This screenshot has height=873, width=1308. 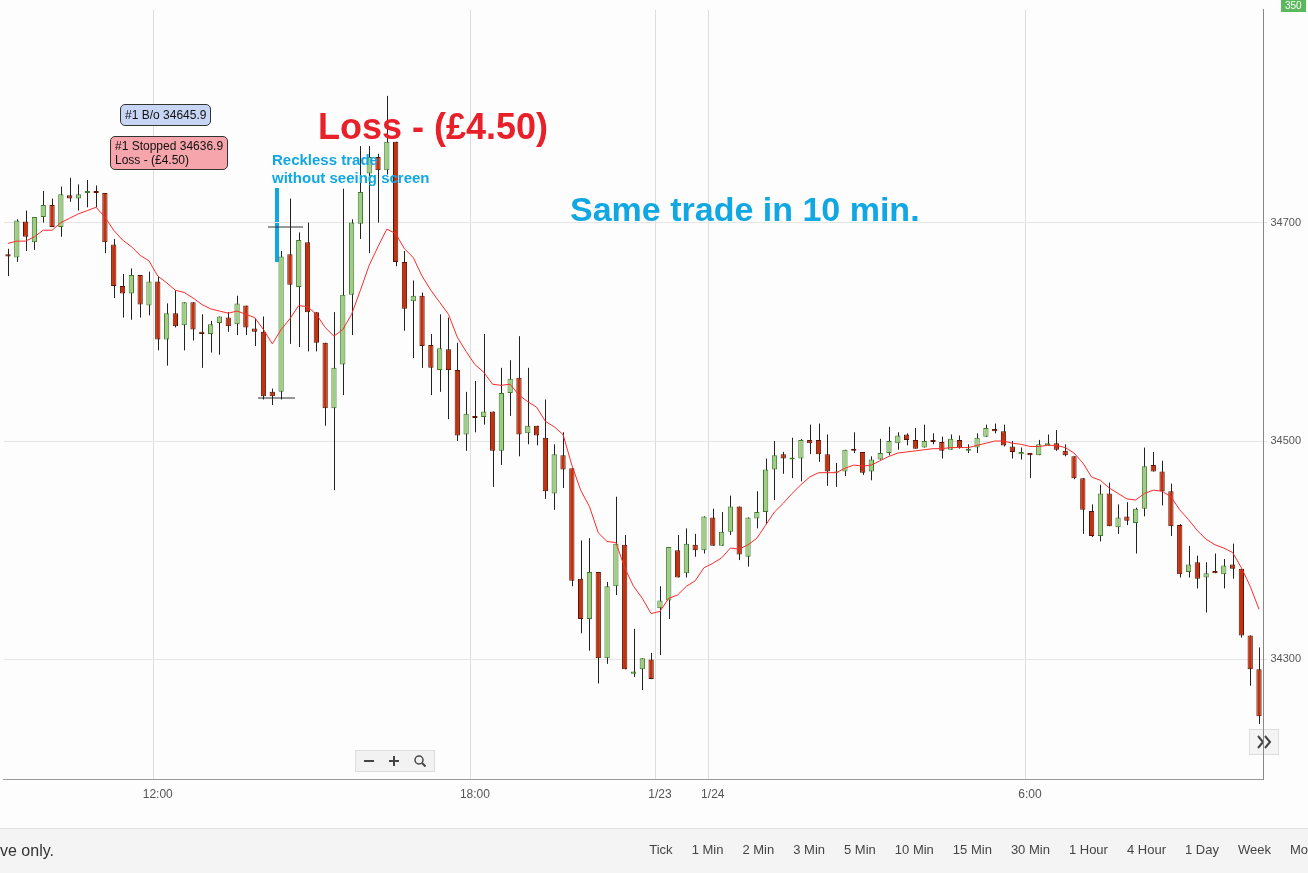 I want to click on text: Mo, so click(x=1298, y=849).